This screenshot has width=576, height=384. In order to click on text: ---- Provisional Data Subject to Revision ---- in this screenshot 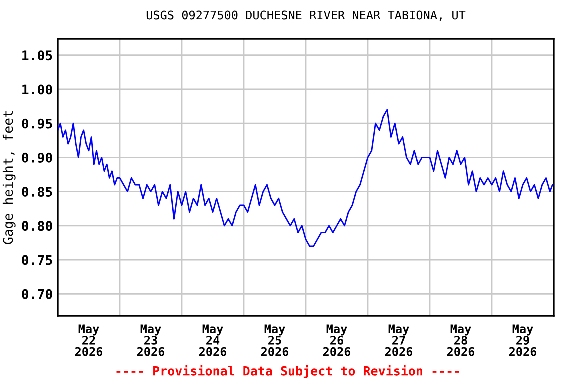, I will do `click(288, 371)`.